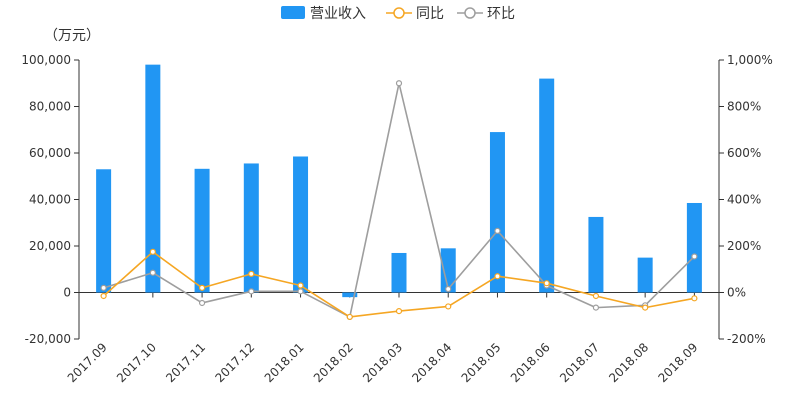 Image resolution: width=800 pixels, height=400 pixels. What do you see at coordinates (750, 60) in the screenshot?
I see `y-right-tick-label: 1,000%` at bounding box center [750, 60].